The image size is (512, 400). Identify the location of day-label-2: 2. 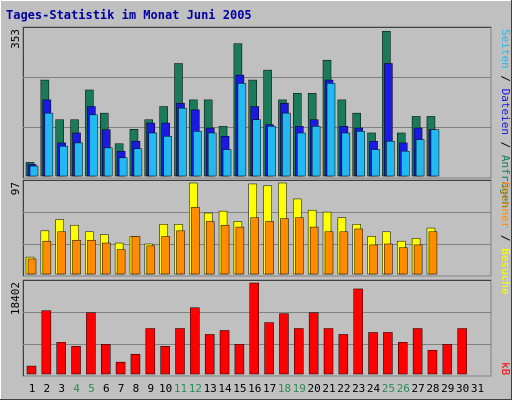
(47, 388).